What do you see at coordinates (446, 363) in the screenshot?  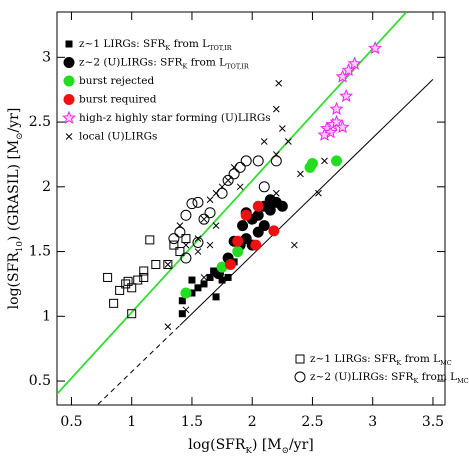 I see `subscript: MC` at bounding box center [446, 363].